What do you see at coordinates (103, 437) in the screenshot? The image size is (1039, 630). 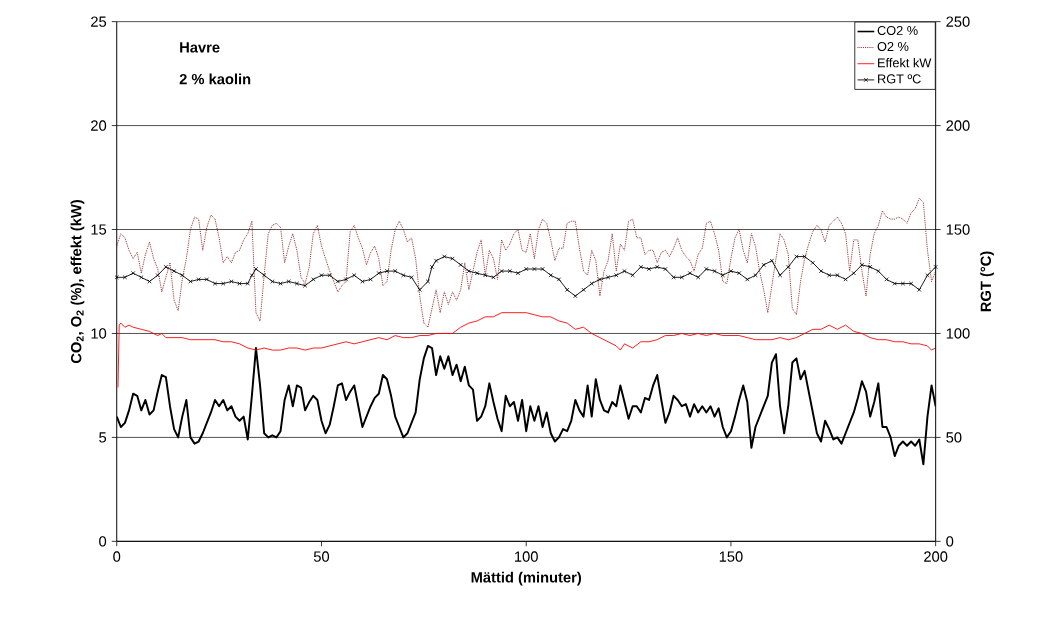 I see `y-tick-label: 5` at bounding box center [103, 437].